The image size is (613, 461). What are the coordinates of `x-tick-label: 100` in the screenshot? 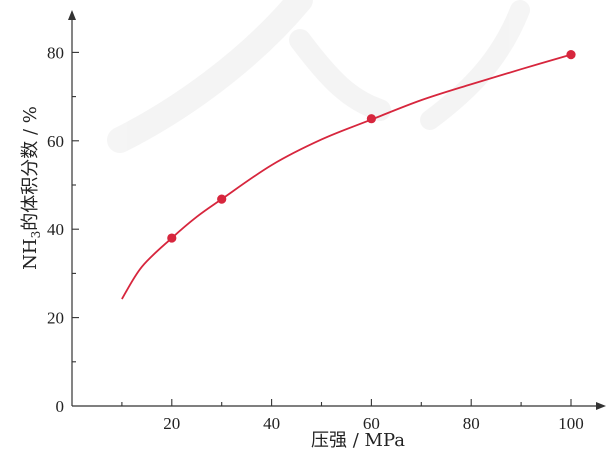 It's located at (571, 423).